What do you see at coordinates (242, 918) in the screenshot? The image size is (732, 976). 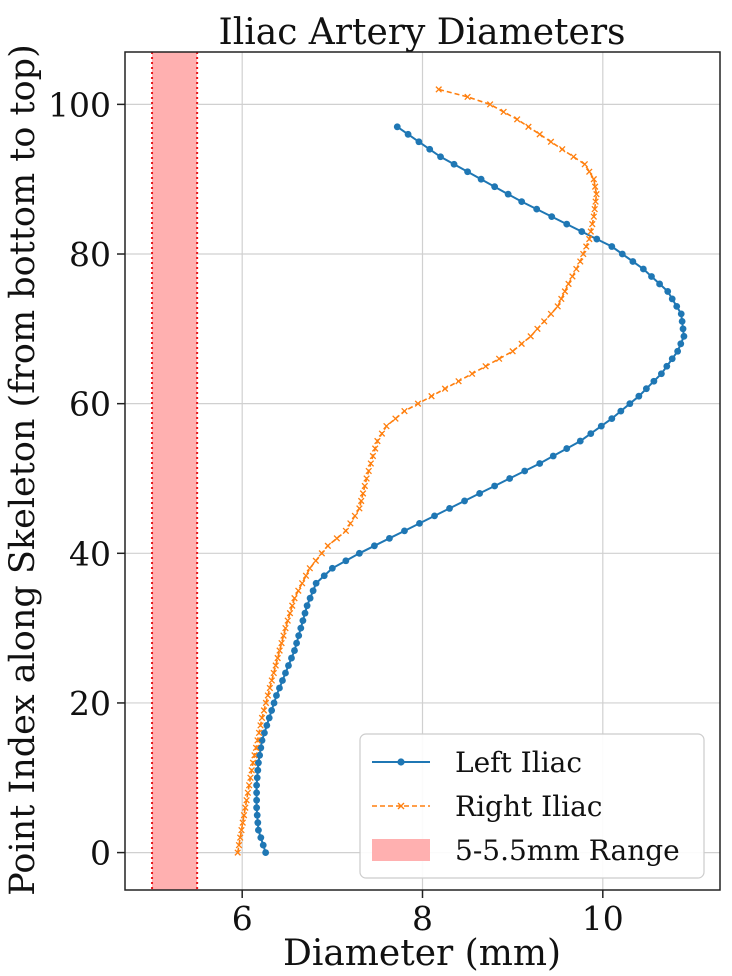 I see `x-tick-label: 6` at bounding box center [242, 918].